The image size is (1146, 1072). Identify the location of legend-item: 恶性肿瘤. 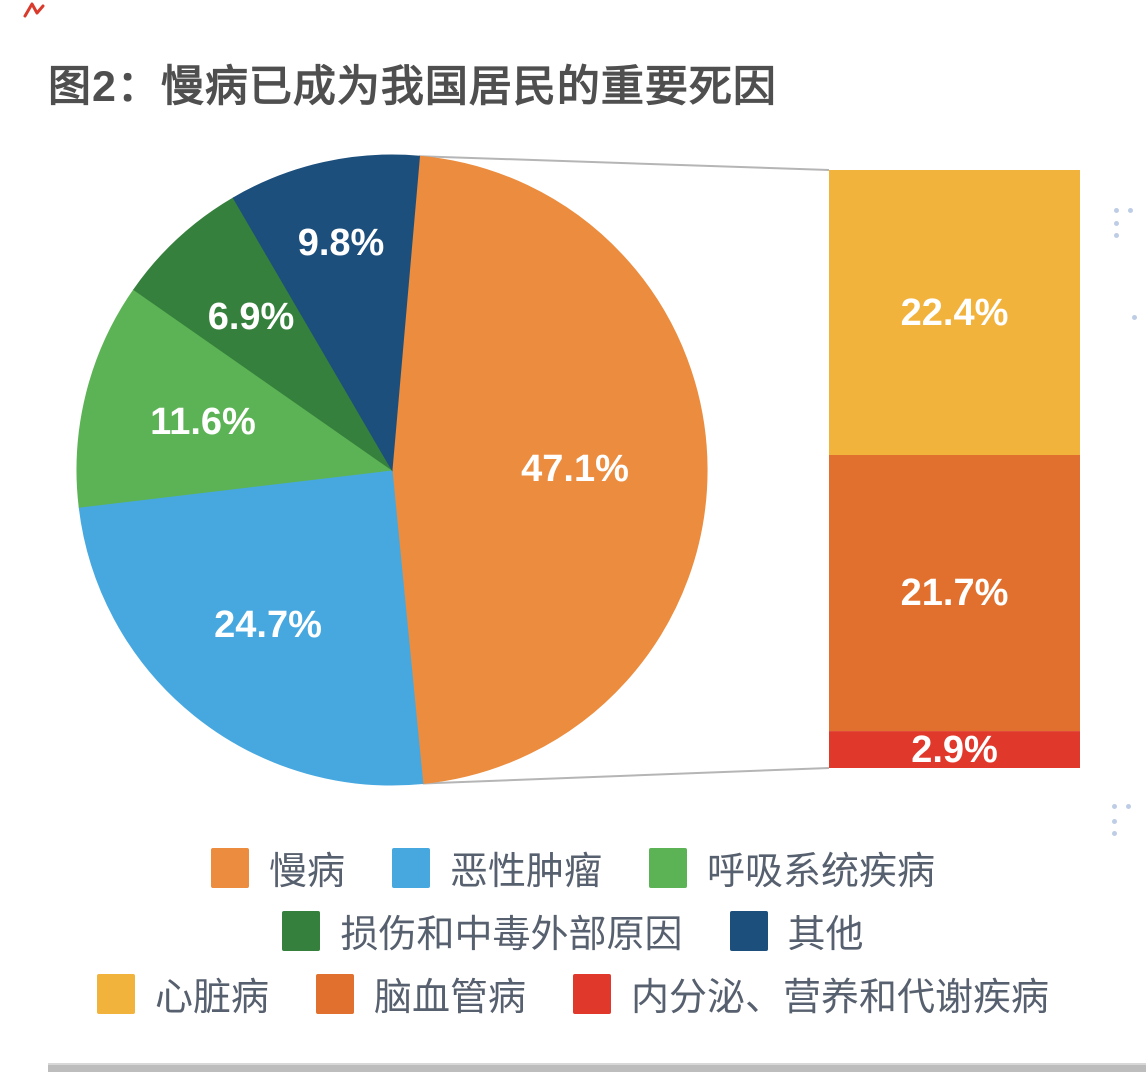
(496, 867).